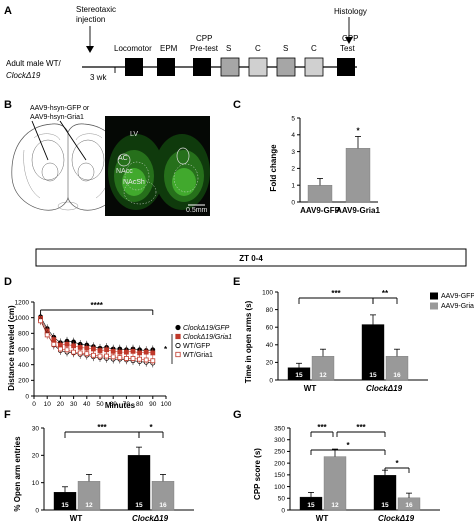 This screenshot has width=474, height=529. I want to click on chart-c-category-label: AAV9-Gria1, so click(358, 210).